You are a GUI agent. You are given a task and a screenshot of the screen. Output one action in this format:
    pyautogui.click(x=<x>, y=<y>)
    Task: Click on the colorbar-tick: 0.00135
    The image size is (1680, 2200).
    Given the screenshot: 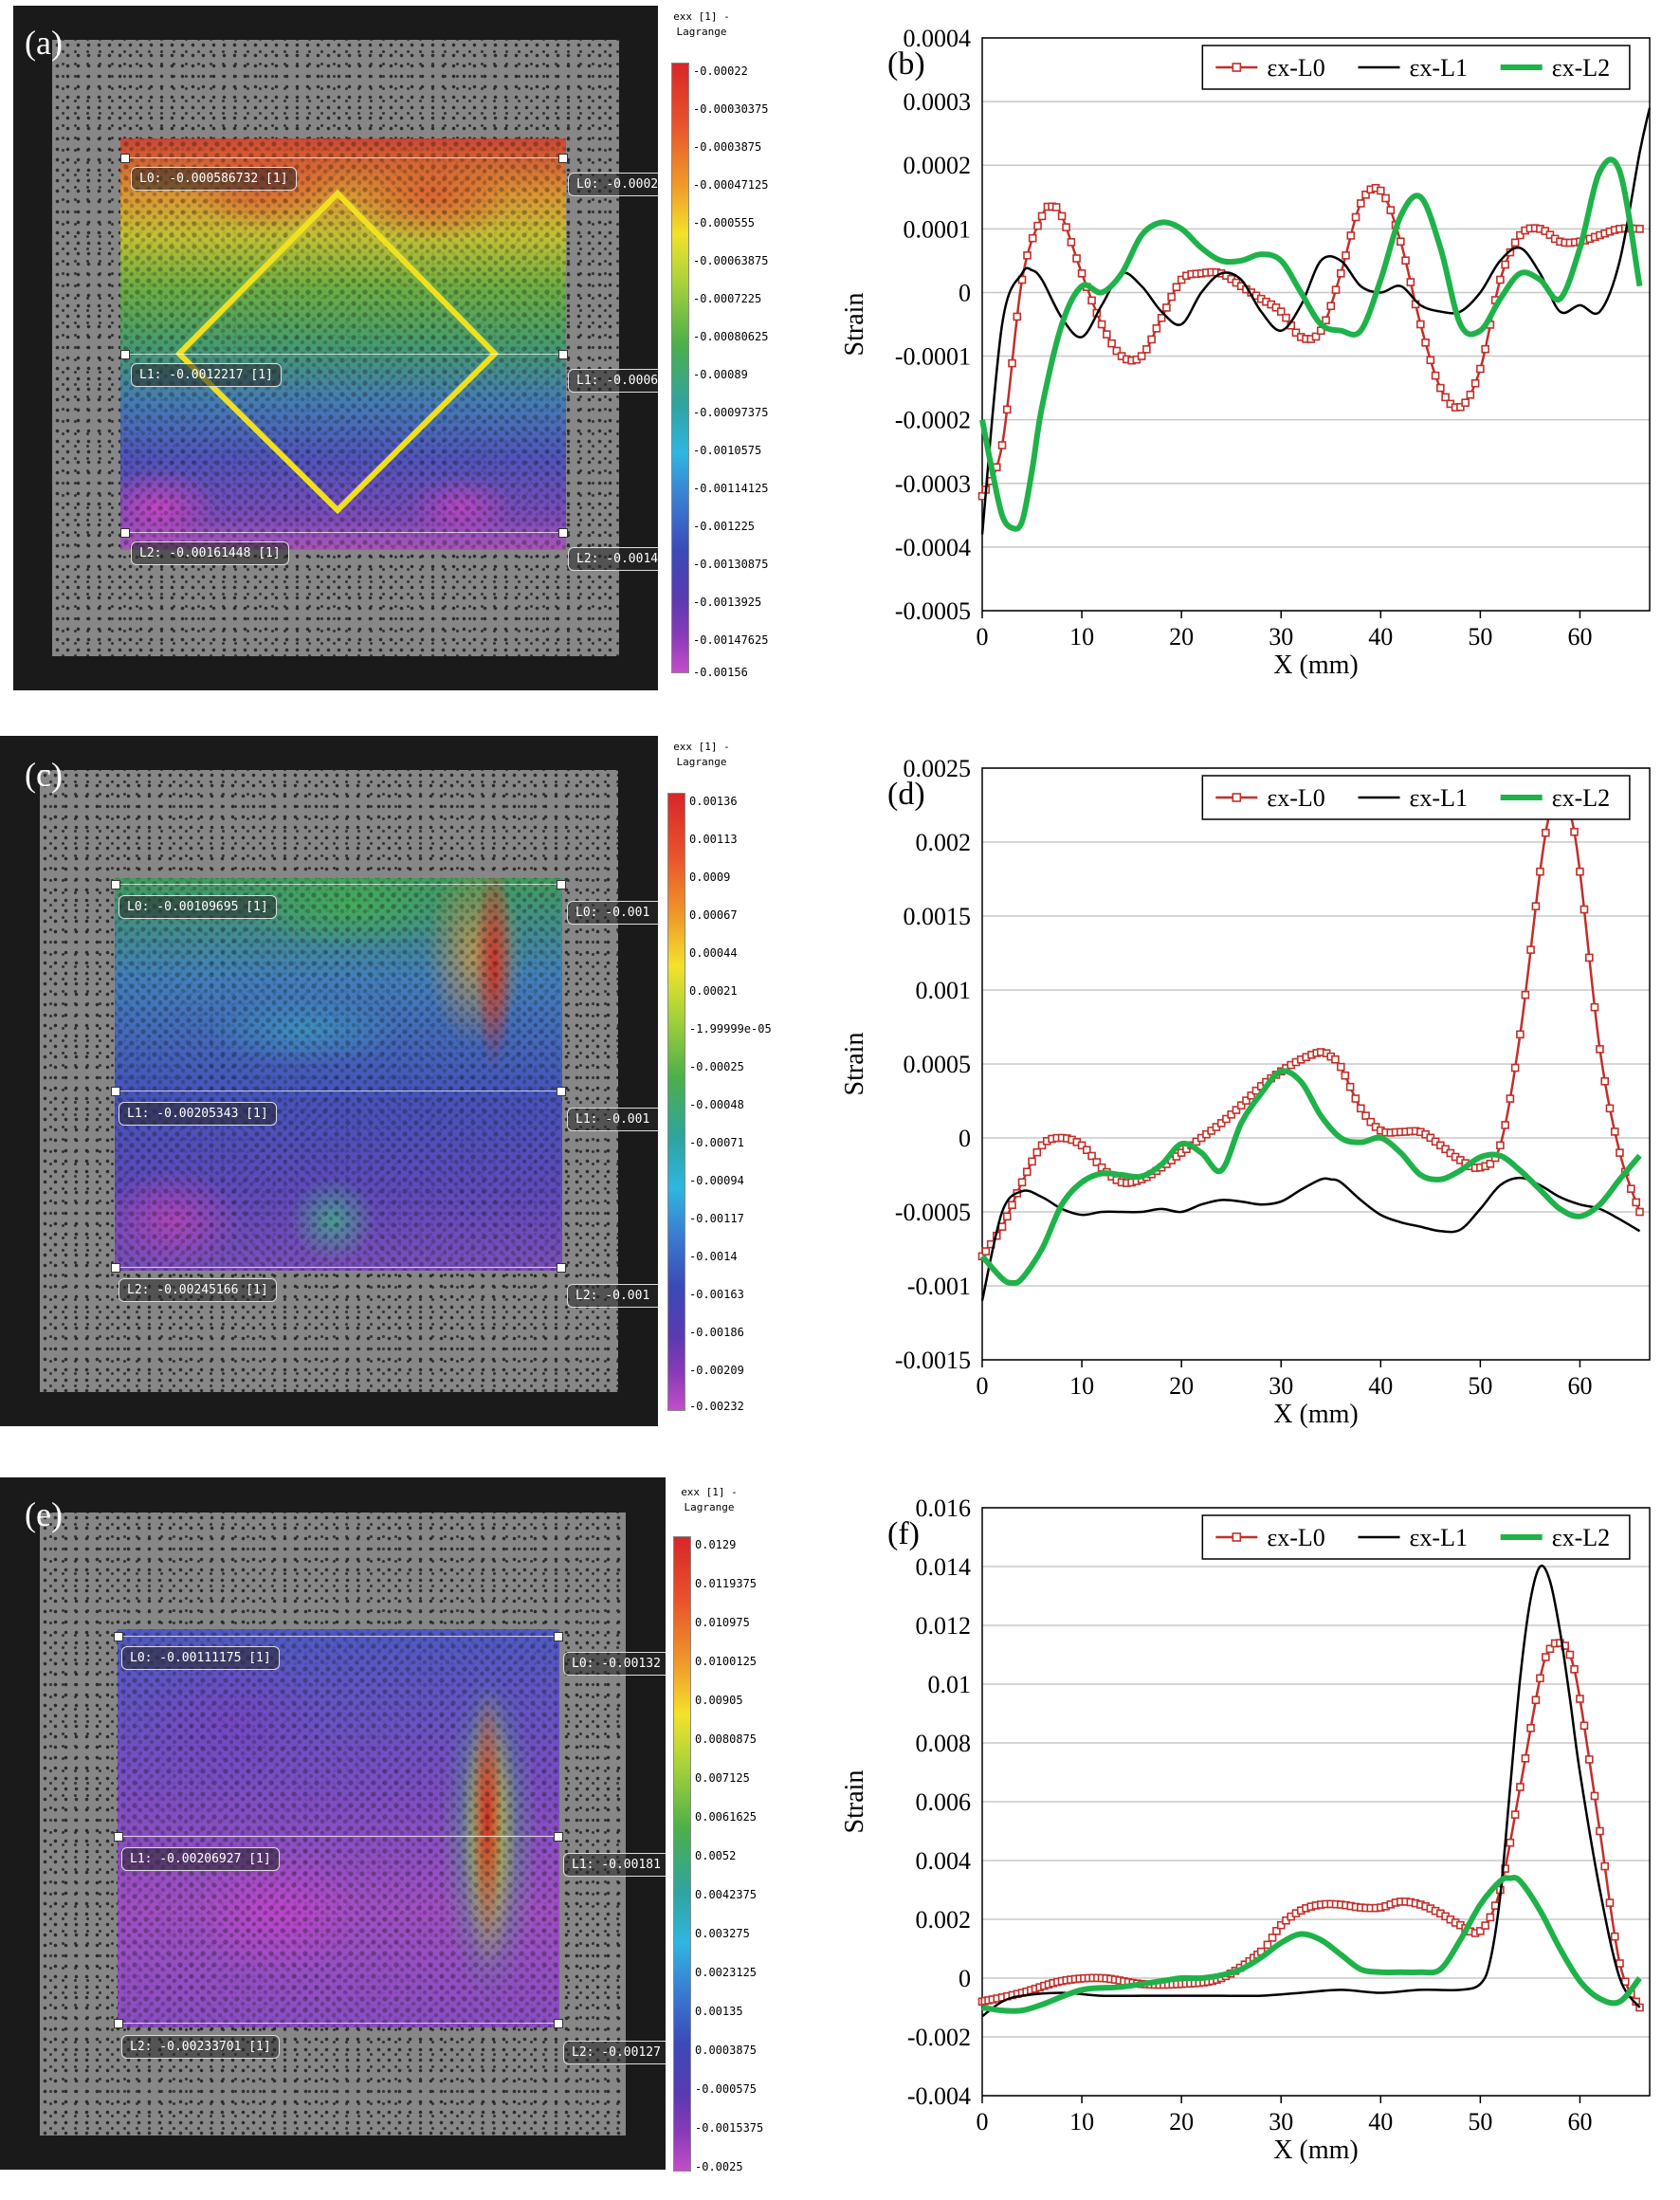 What is the action you would take?
    pyautogui.click(x=719, y=2011)
    